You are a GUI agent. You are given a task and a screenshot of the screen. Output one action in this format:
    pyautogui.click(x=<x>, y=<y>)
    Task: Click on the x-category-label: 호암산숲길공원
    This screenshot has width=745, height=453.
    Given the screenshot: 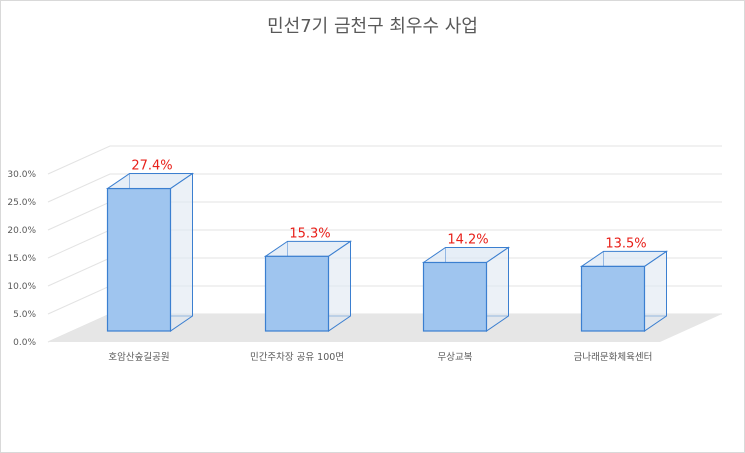 What is the action you would take?
    pyautogui.click(x=138, y=357)
    